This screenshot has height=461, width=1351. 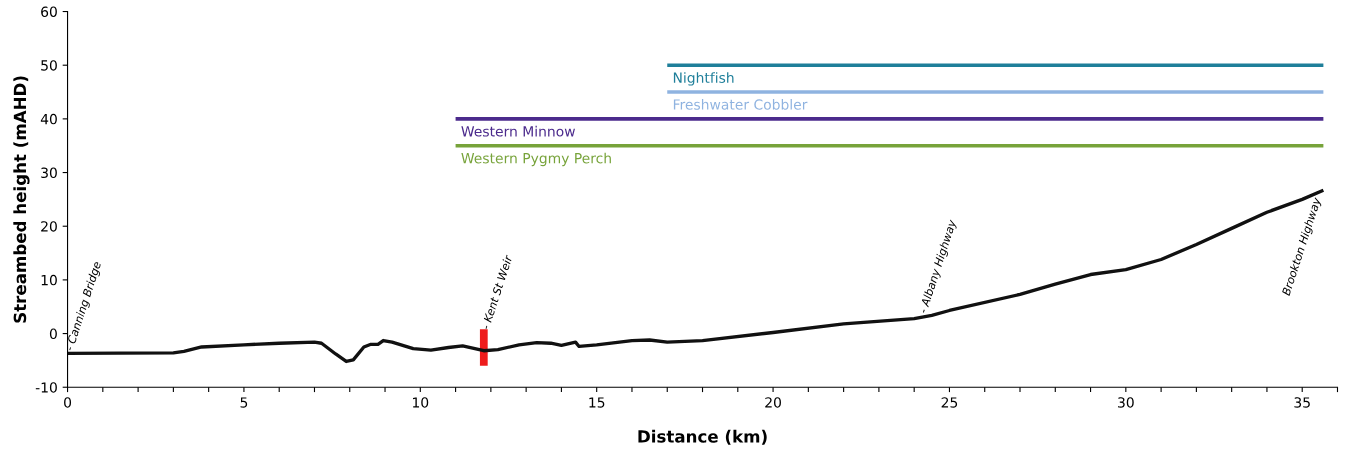 What do you see at coordinates (49, 65) in the screenshot?
I see `y-tick-label: 50` at bounding box center [49, 65].